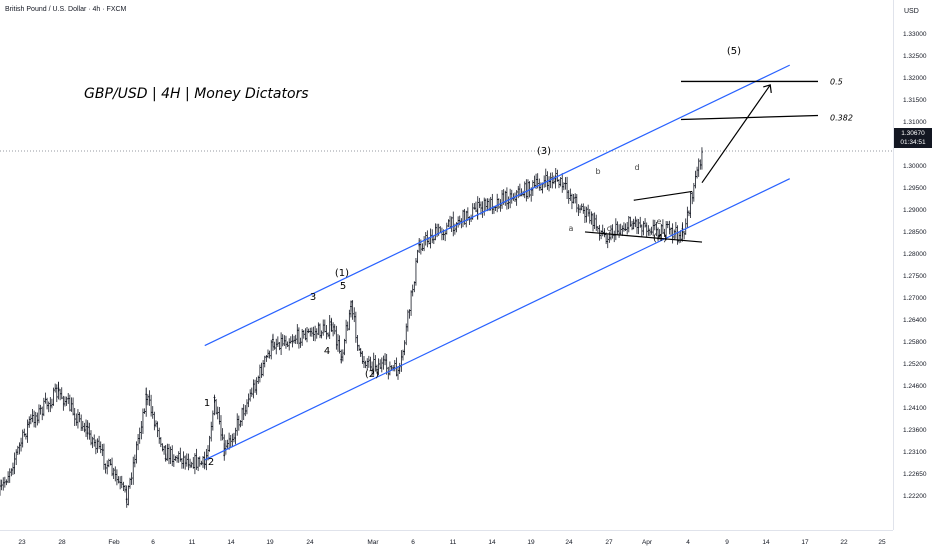 This screenshot has height=550, width=932. Describe the element at coordinates (915, 430) in the screenshot. I see `y-tick-label: 1.23600` at that location.